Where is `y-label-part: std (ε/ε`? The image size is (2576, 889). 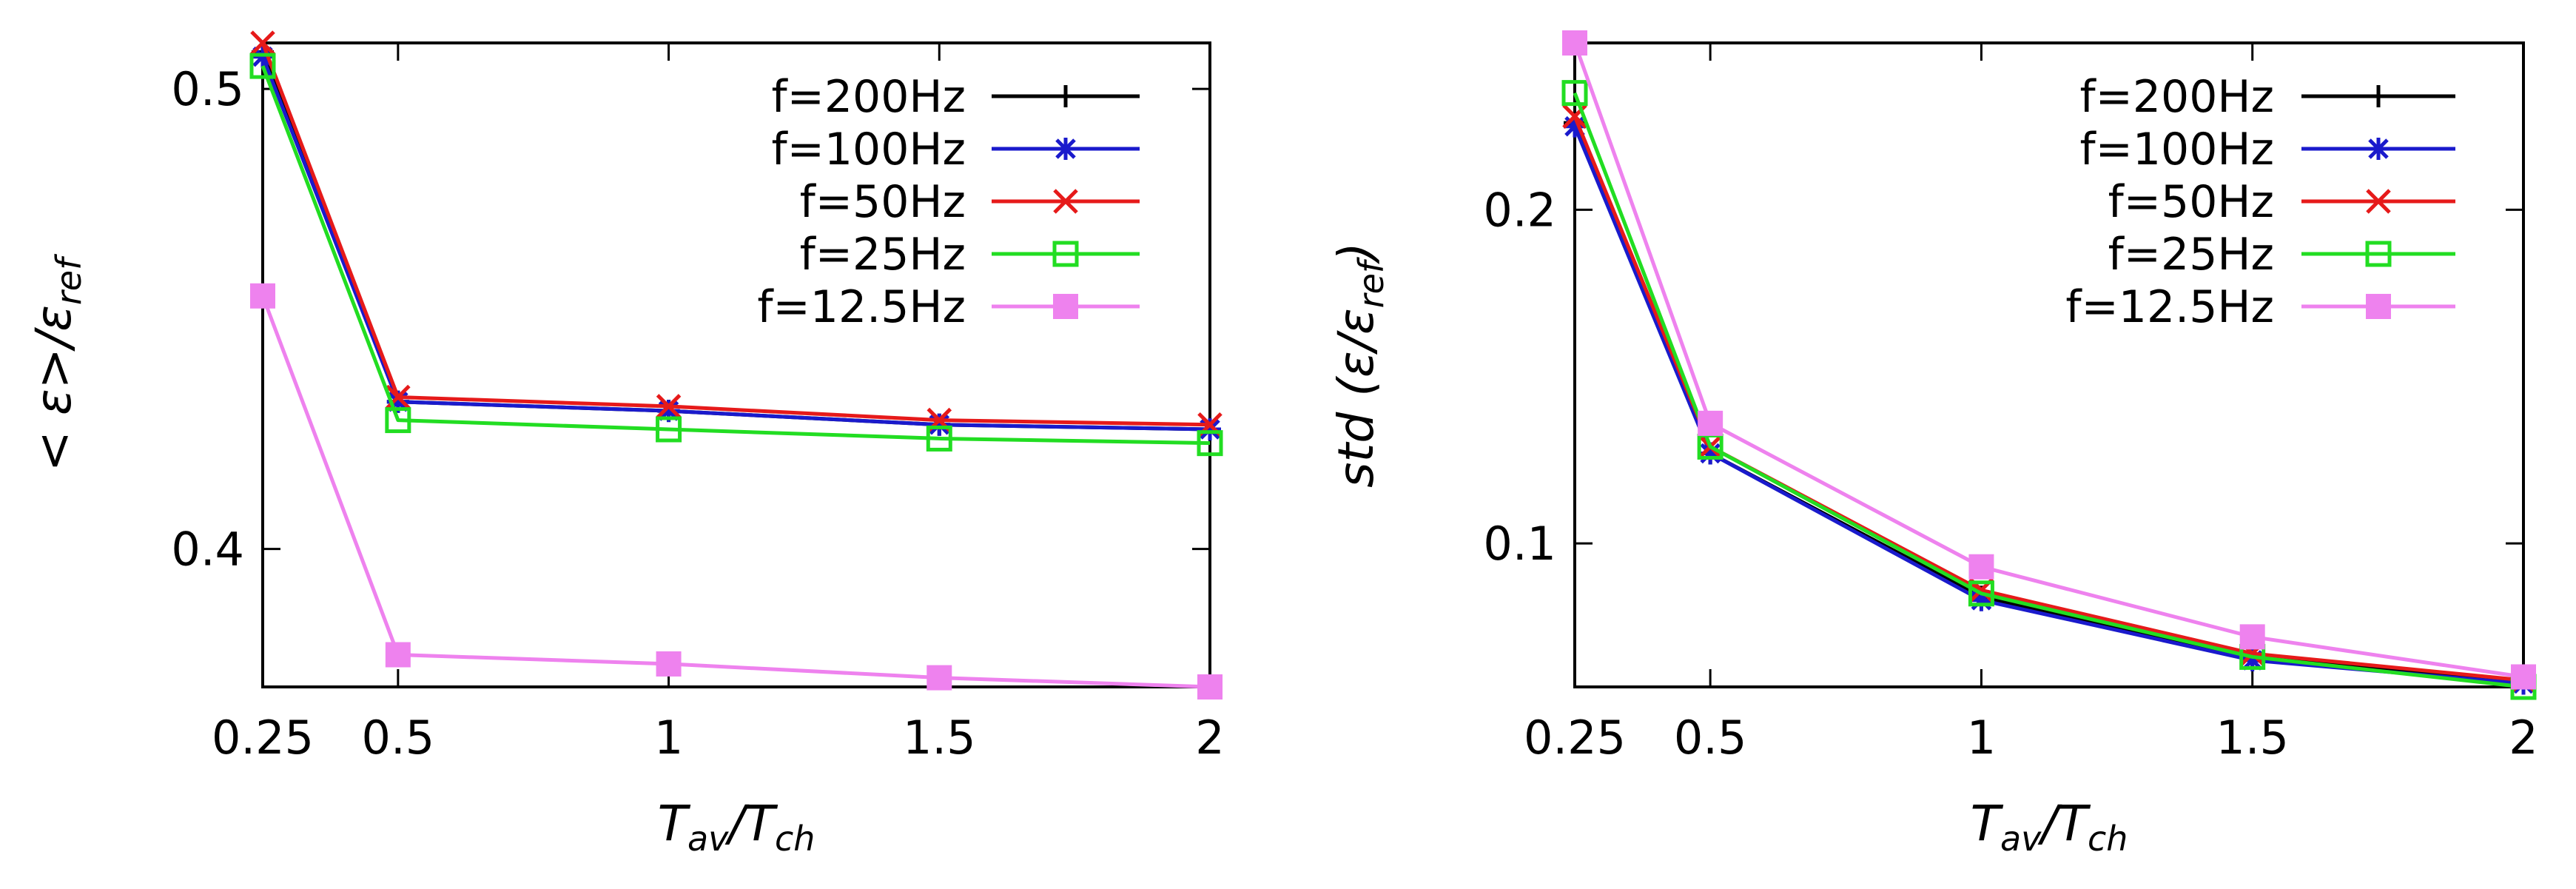 y-label-part: std (ε/ε is located at coordinates (1356, 397).